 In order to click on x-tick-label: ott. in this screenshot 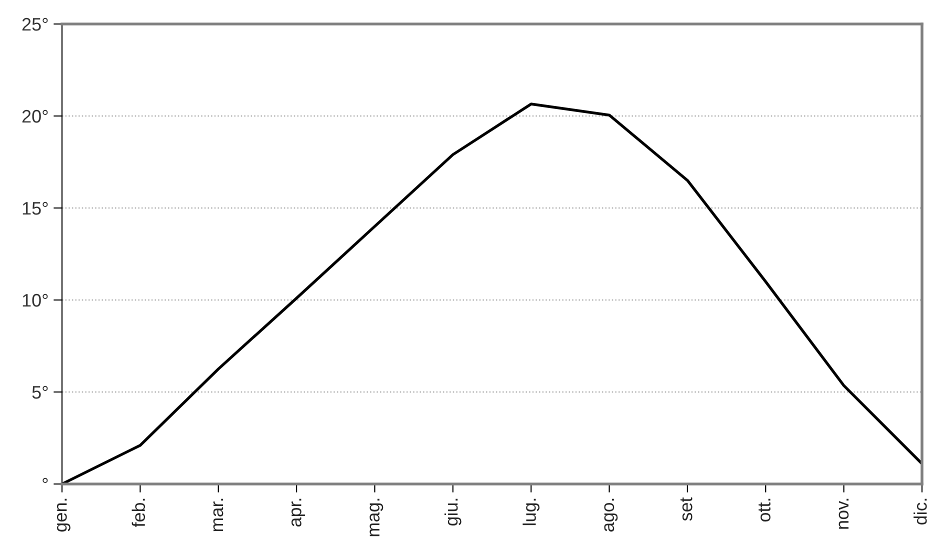, I will do `click(764, 510)`.